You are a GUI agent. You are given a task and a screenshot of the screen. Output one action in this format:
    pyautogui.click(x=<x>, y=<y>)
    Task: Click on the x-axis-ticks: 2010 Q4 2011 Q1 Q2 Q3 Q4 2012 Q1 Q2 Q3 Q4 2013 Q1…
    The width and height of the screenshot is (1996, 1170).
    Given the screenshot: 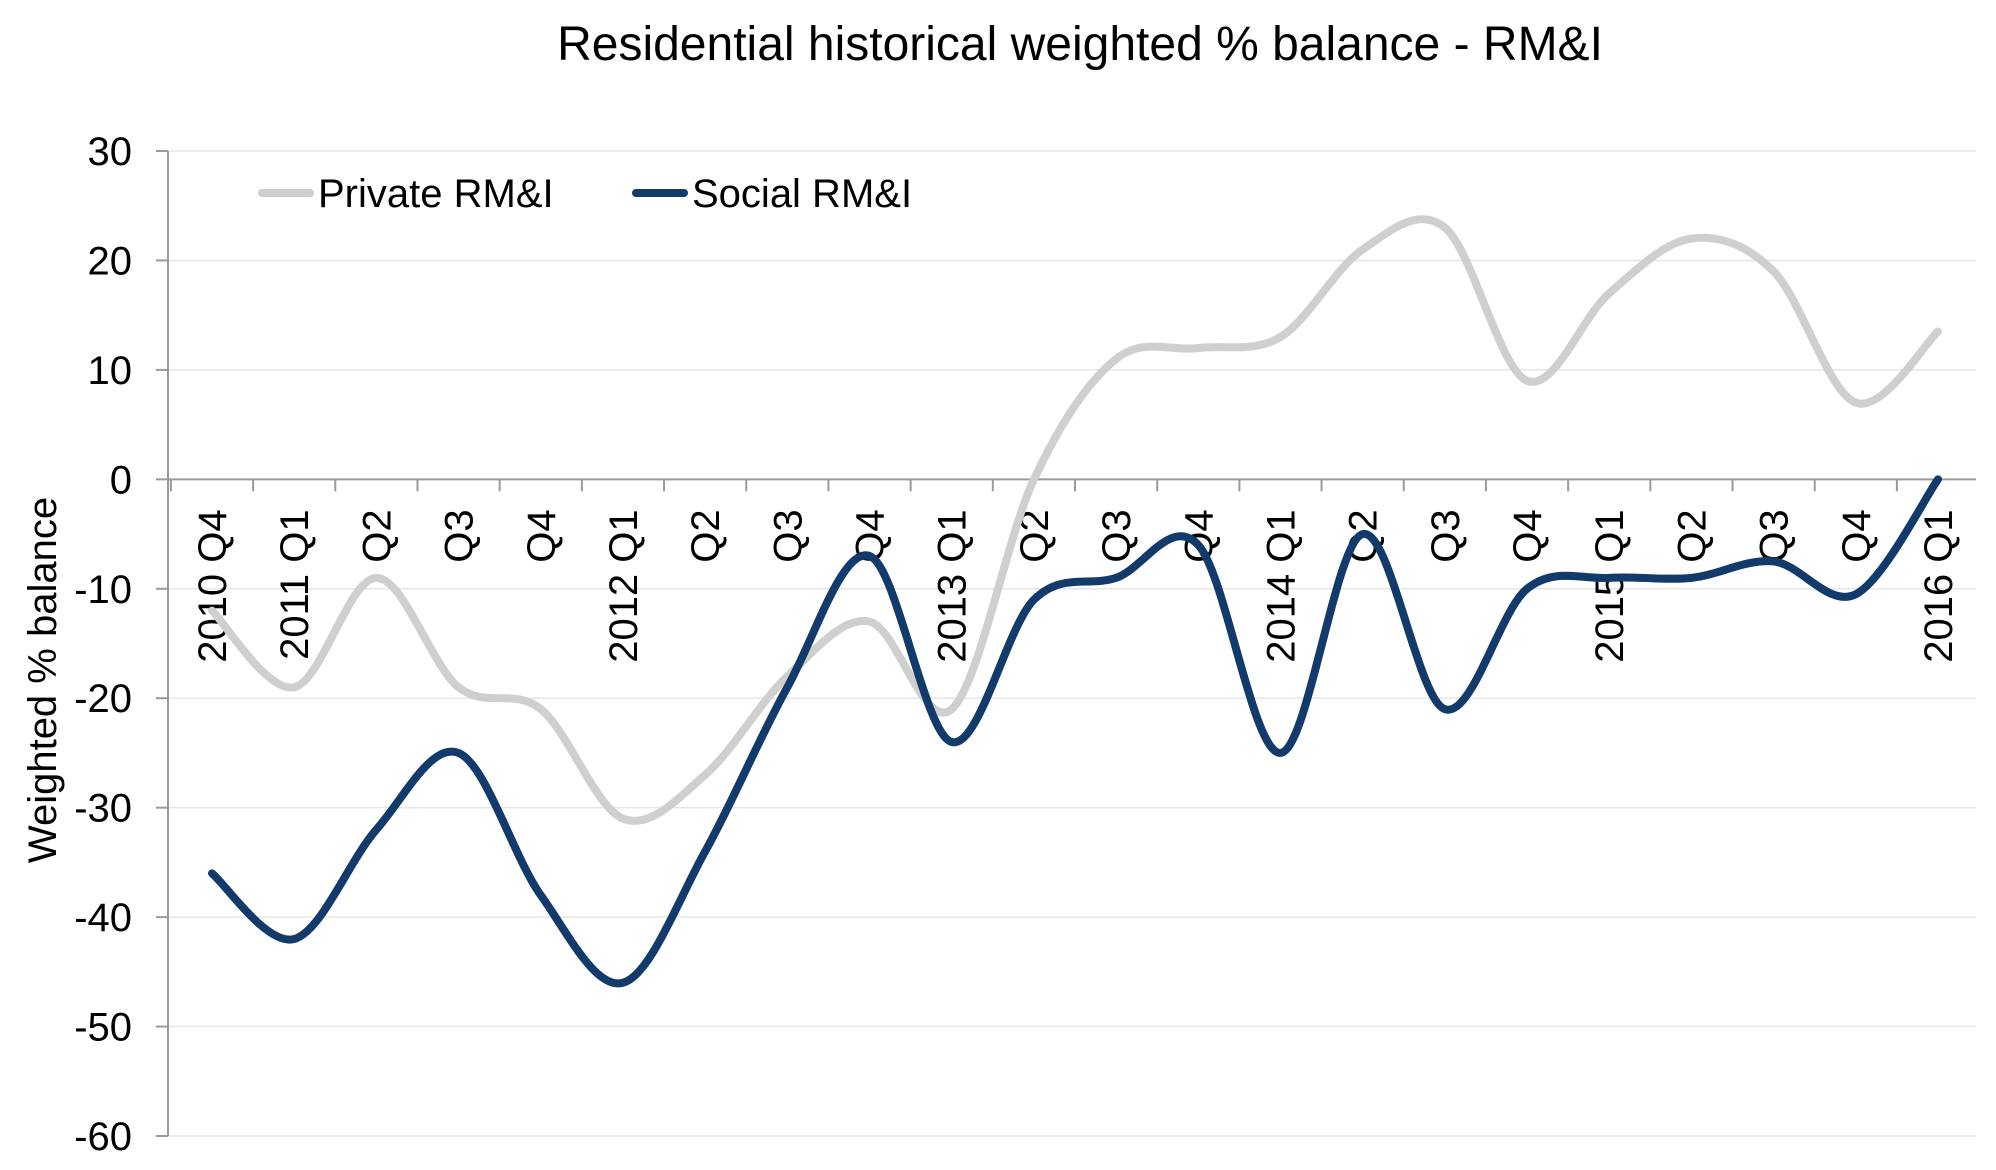 What is the action you would take?
    pyautogui.click(x=1065, y=571)
    